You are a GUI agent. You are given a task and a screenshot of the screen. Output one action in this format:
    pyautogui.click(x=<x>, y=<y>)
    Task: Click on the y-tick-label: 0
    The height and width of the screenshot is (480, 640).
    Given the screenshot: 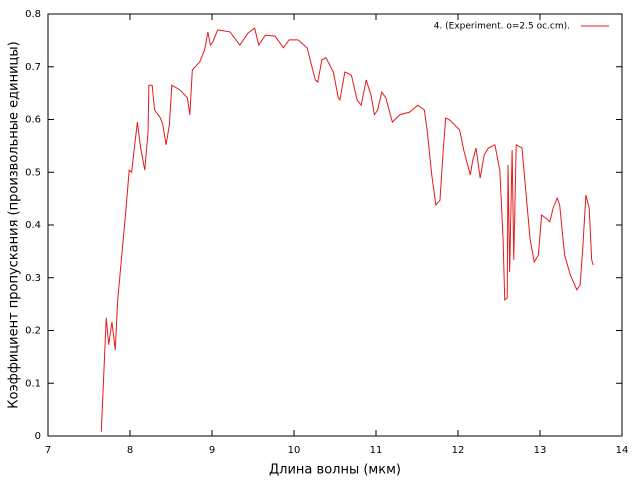 What is the action you would take?
    pyautogui.click(x=38, y=436)
    